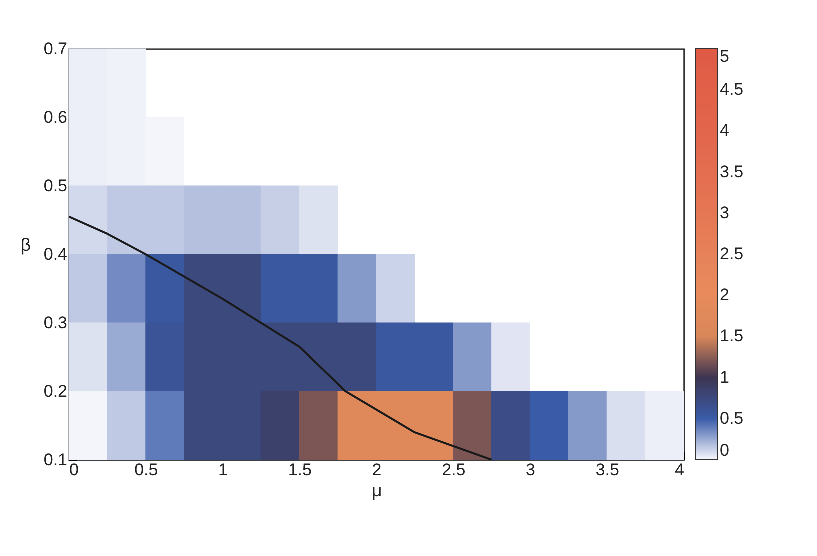 This screenshot has width=817, height=556. Describe the element at coordinates (56, 460) in the screenshot. I see `y-tick-label: 0.1` at that location.